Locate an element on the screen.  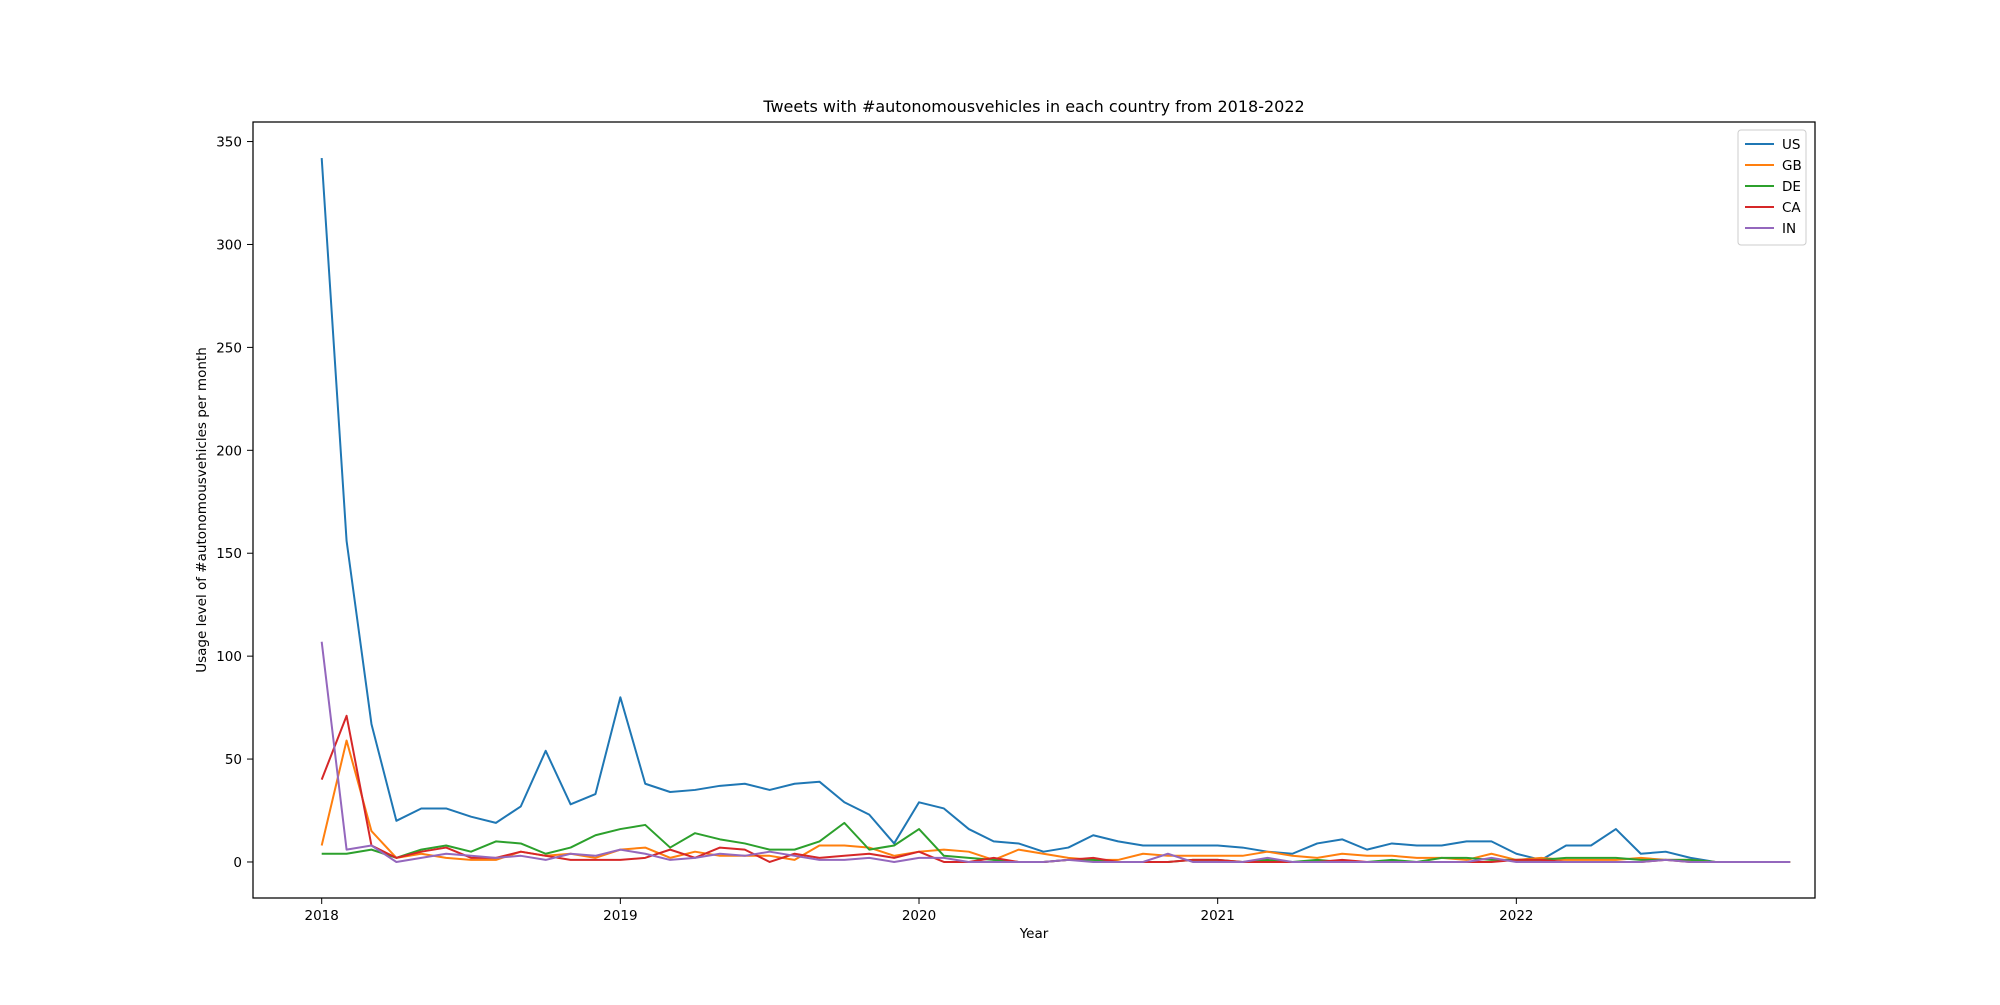
legend-box is located at coordinates (1772, 187).